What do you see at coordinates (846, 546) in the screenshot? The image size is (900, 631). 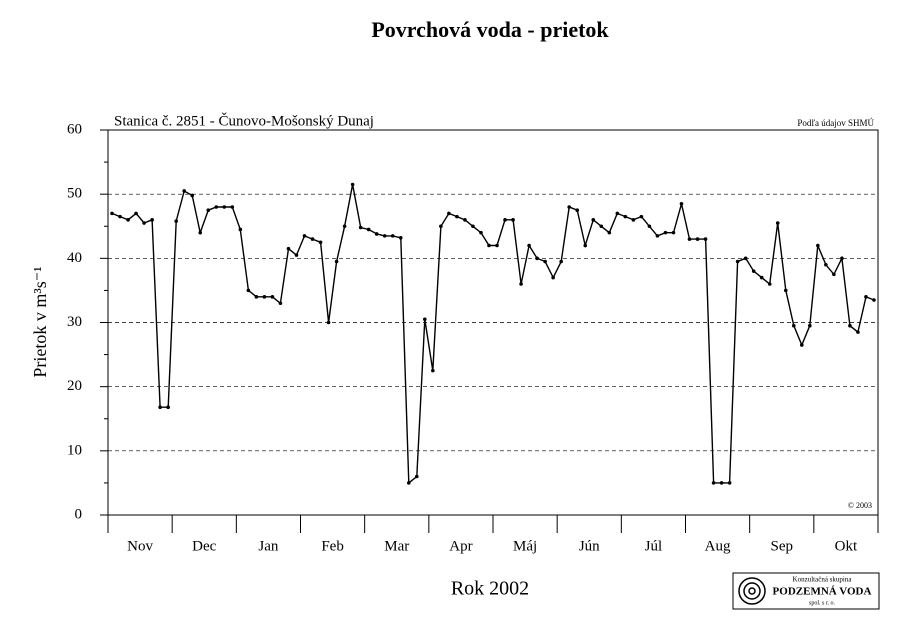 I see `x-tick-label: Okt` at bounding box center [846, 546].